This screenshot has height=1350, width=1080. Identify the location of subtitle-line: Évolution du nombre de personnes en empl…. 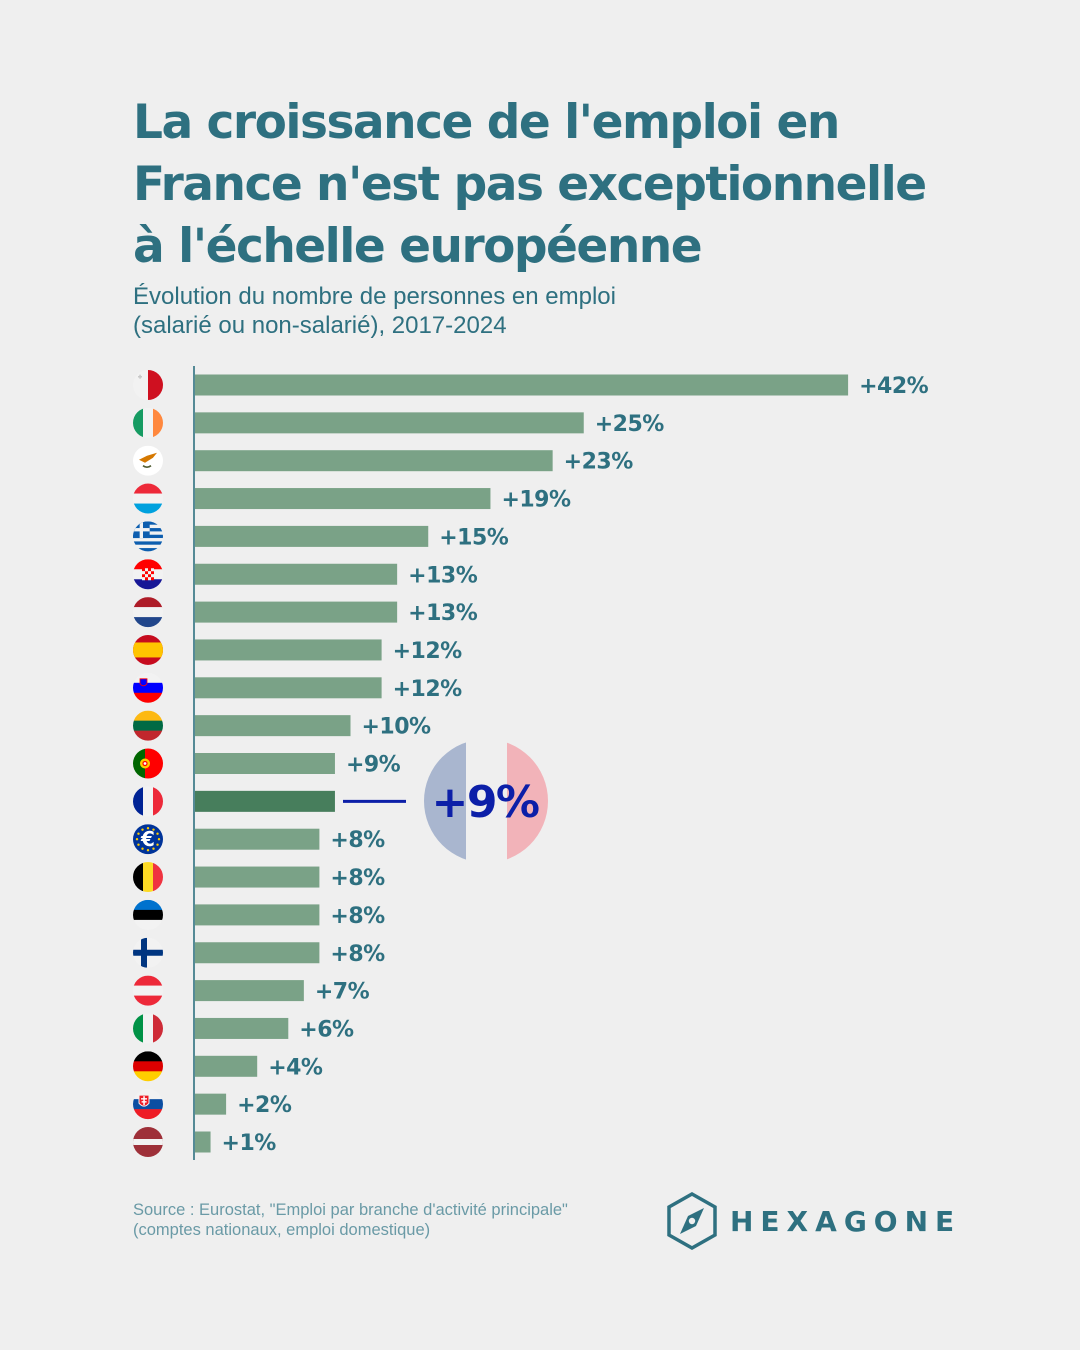
(374, 296).